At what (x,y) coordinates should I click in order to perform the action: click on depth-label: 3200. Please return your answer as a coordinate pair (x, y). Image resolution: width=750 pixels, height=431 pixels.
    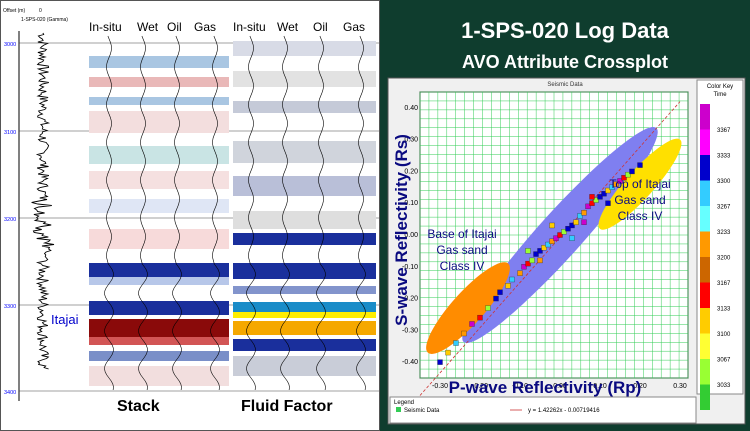
    Looking at the image, I should click on (10, 220).